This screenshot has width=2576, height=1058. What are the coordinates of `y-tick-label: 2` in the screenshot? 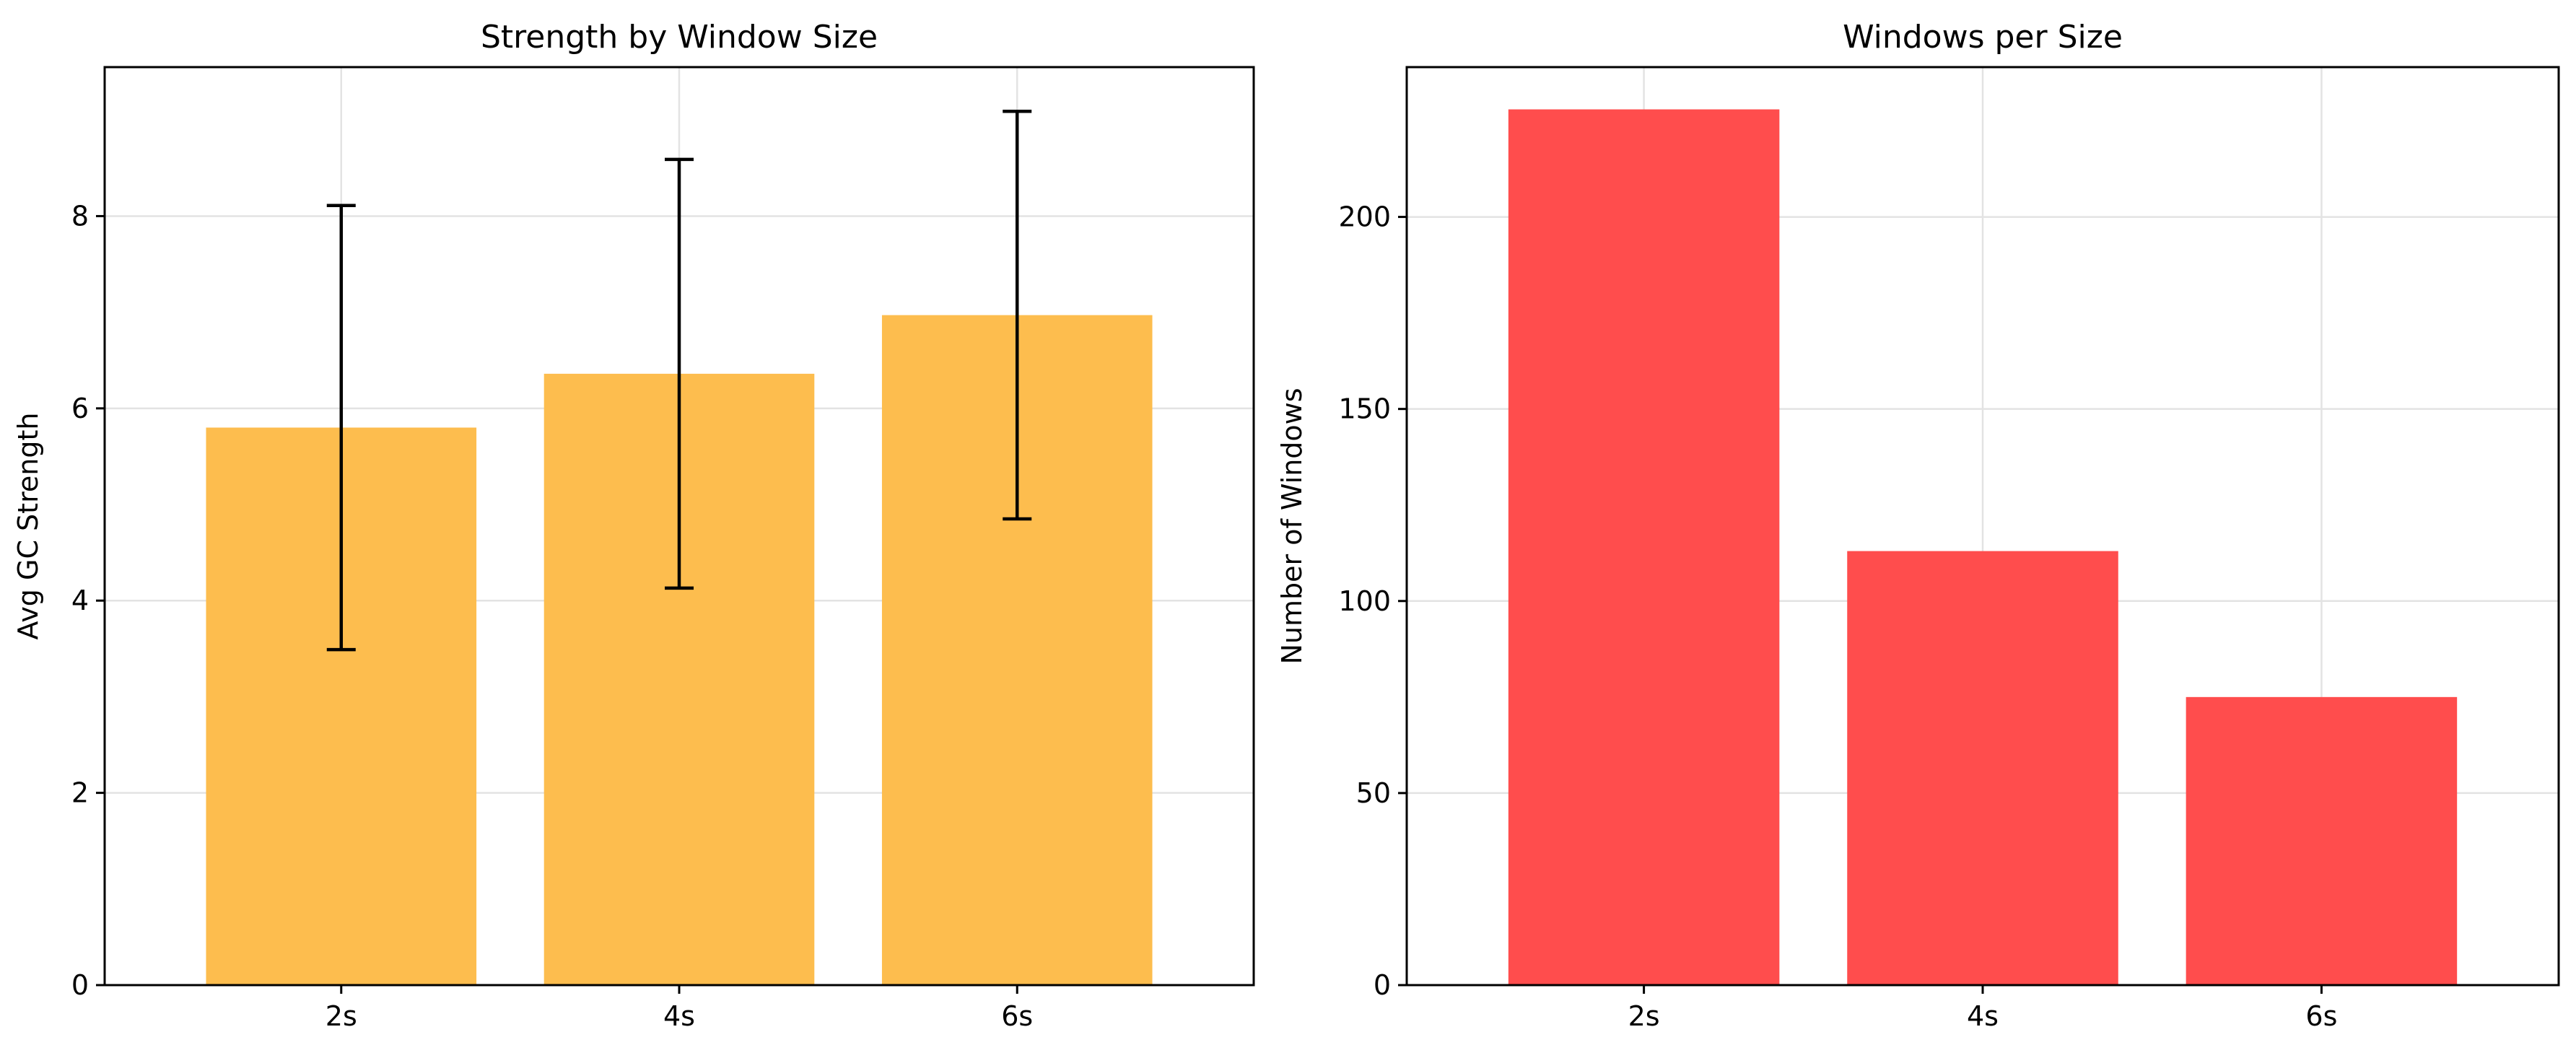 It's located at (80, 793).